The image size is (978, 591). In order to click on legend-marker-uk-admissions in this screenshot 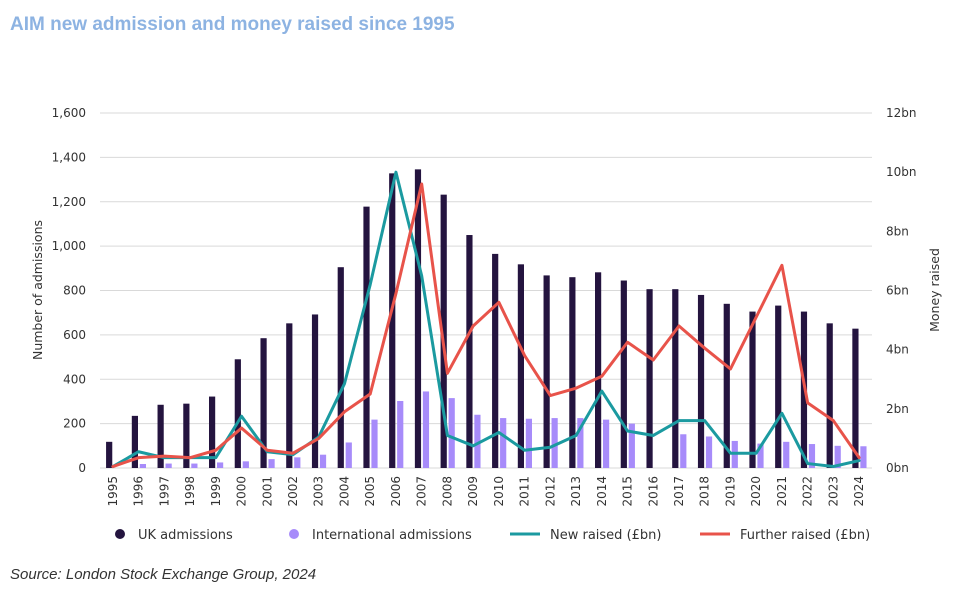, I will do `click(120, 534)`.